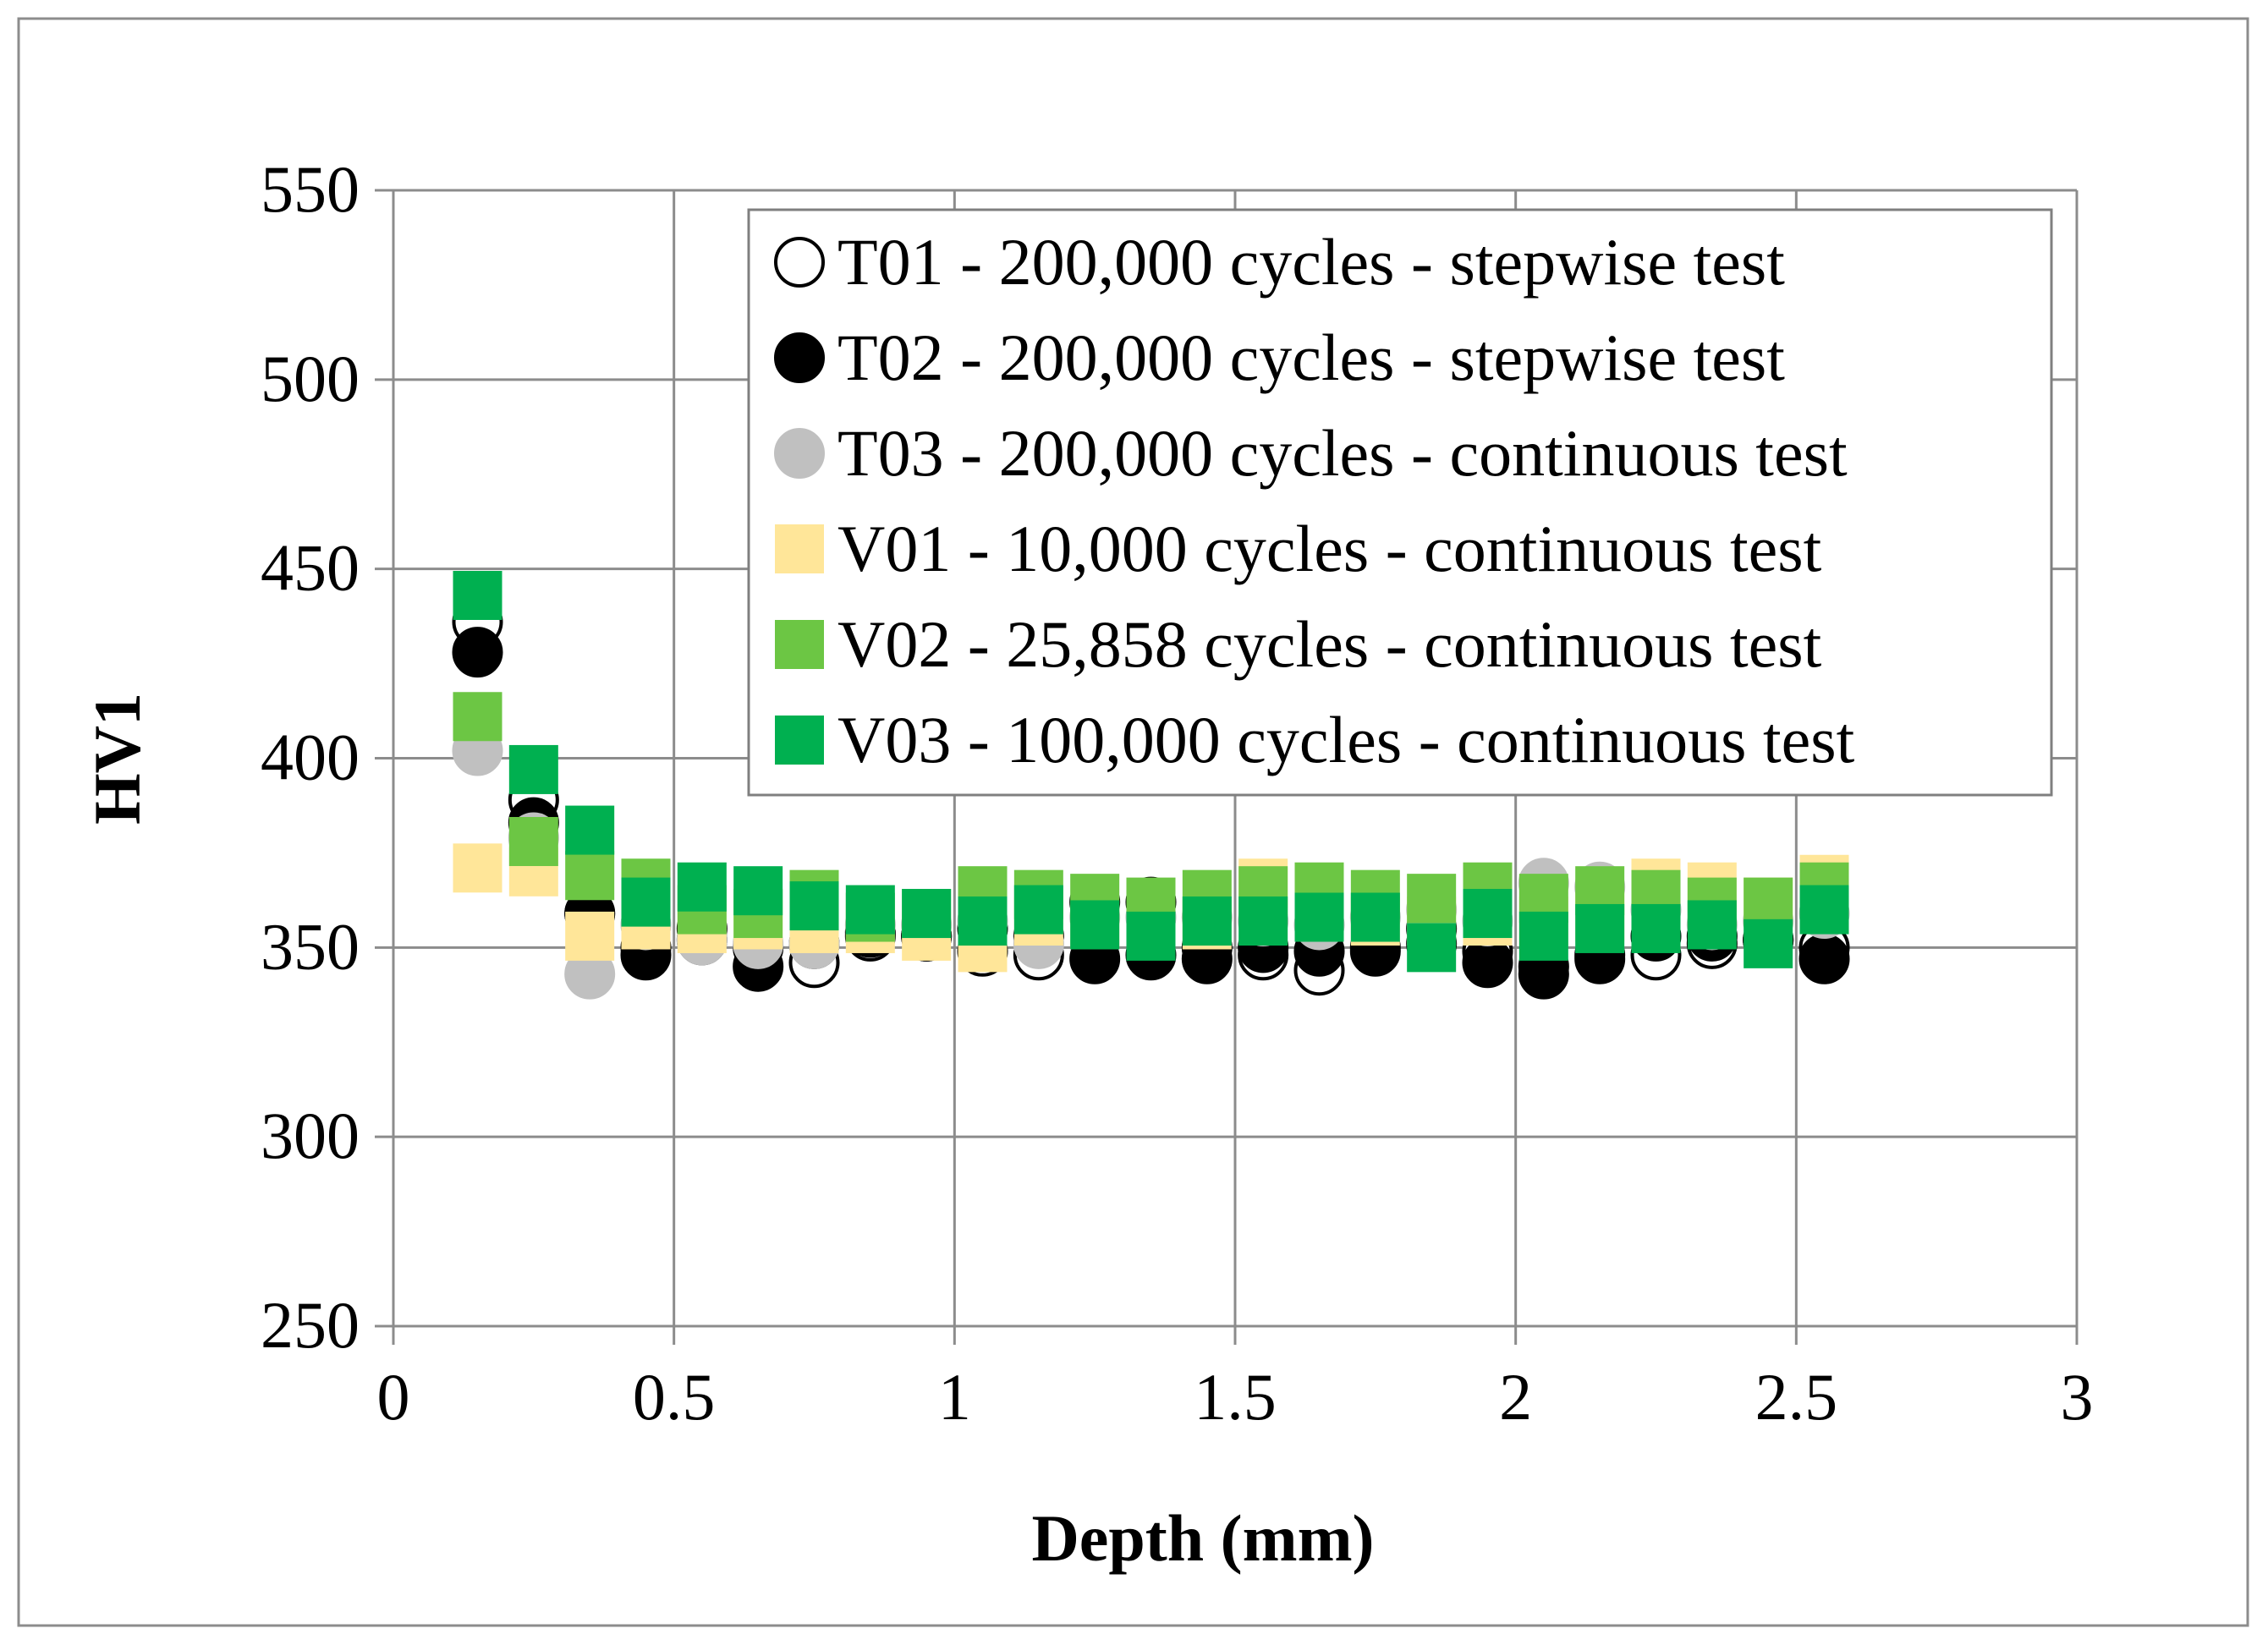  What do you see at coordinates (674, 1397) in the screenshot?
I see `x-tick-label: 0.5` at bounding box center [674, 1397].